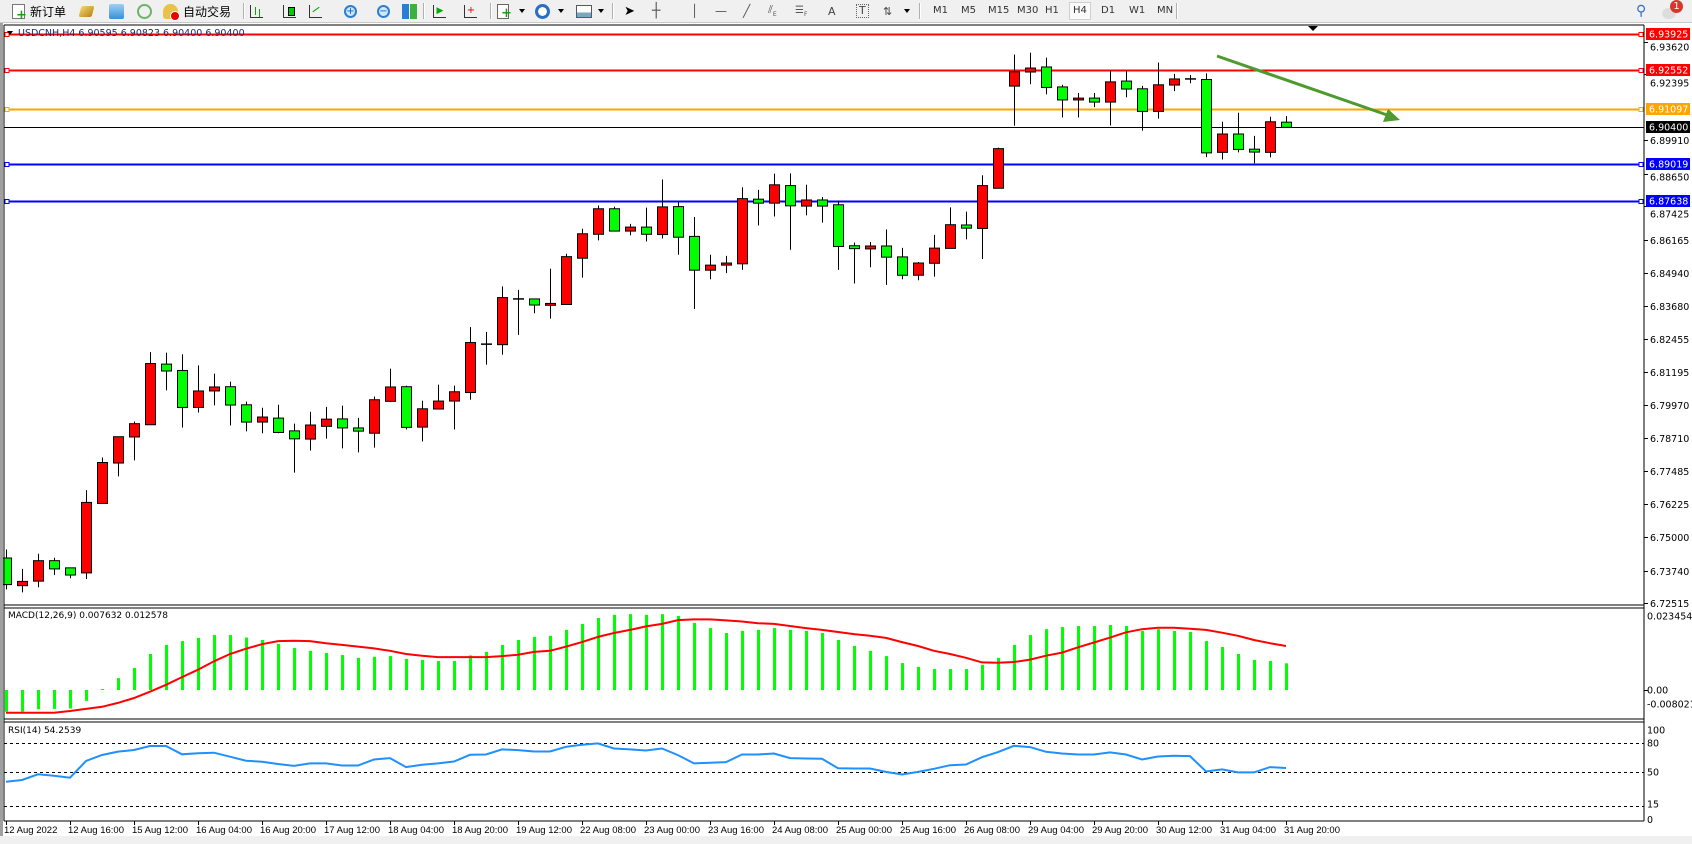 This screenshot has width=1692, height=844. I want to click on trendline-button: ╱, so click(746, 11).